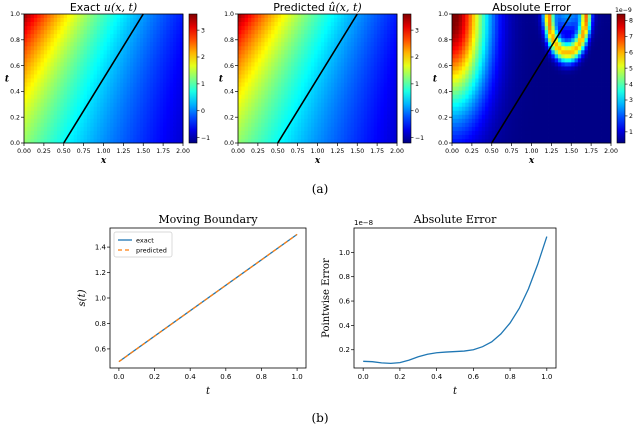 This screenshot has width=640, height=434. I want to click on x-tick-label: 0.2, so click(154, 377).